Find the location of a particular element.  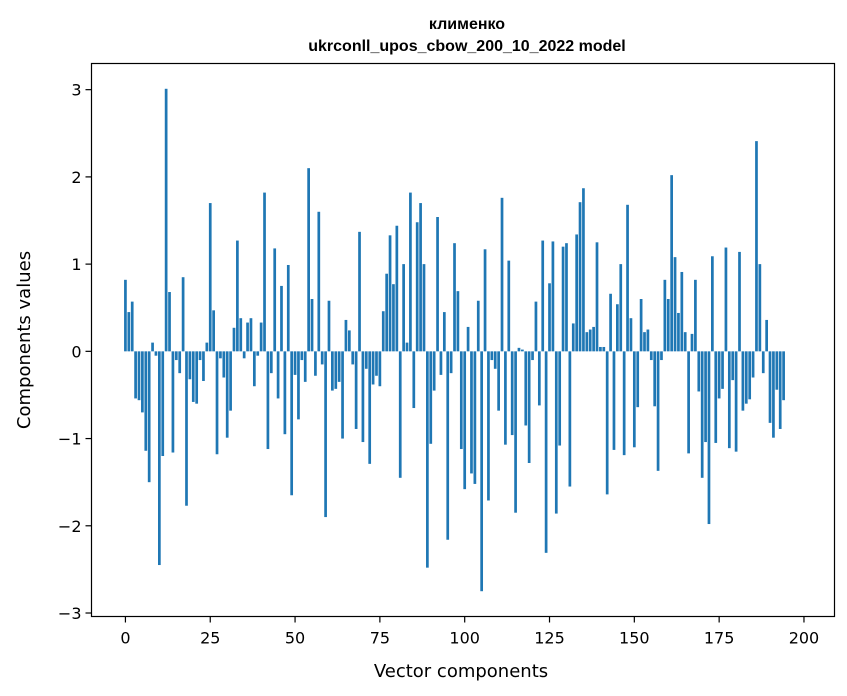

y-tick-label: −1 is located at coordinates (70, 439).